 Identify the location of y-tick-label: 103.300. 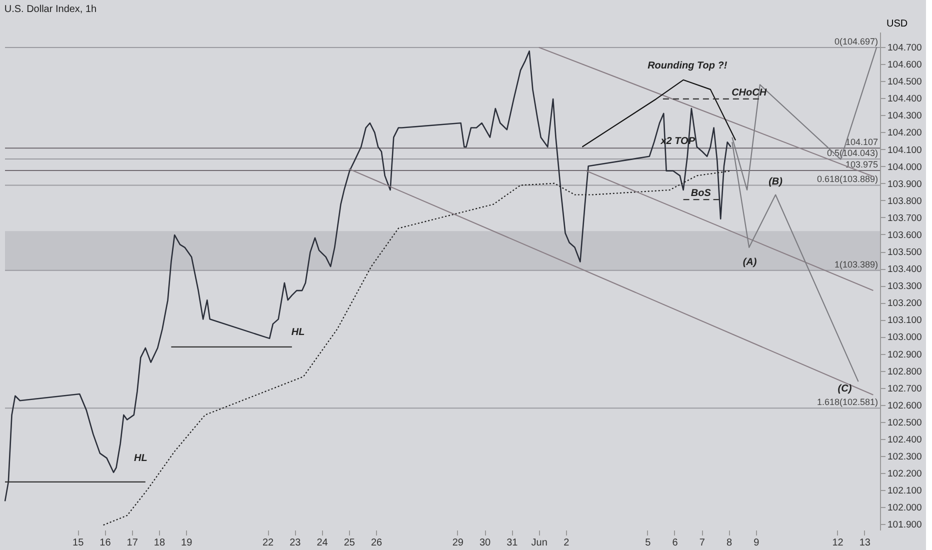
(905, 286).